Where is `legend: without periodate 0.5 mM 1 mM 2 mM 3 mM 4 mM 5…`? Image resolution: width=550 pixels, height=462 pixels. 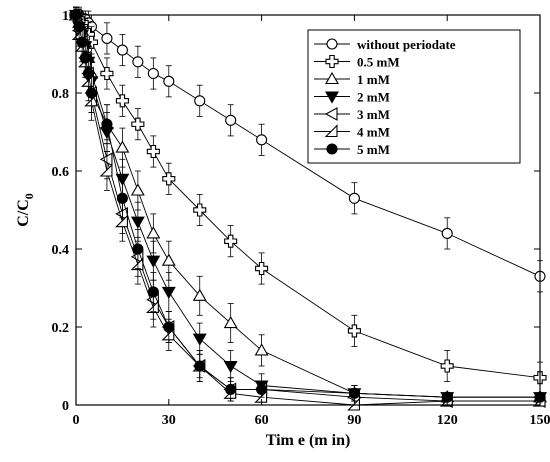
legend: without periodate 0.5 mM 1 mM 2 mM 3 mM 4 mM 5… is located at coordinates (414, 96).